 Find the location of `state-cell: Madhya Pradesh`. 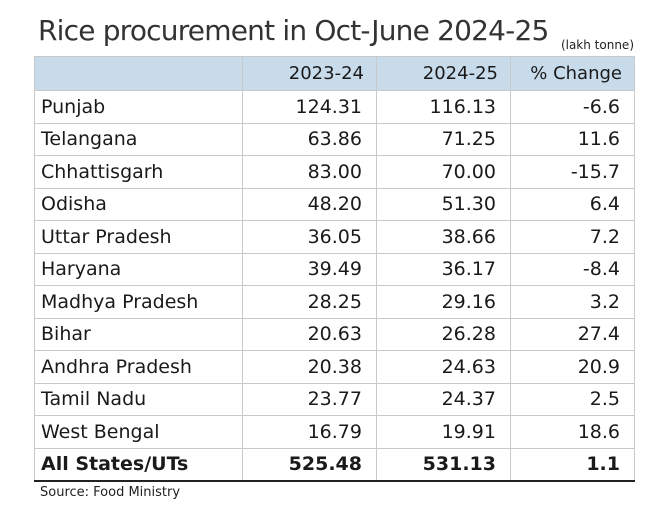

state-cell: Madhya Pradesh is located at coordinates (138, 302).